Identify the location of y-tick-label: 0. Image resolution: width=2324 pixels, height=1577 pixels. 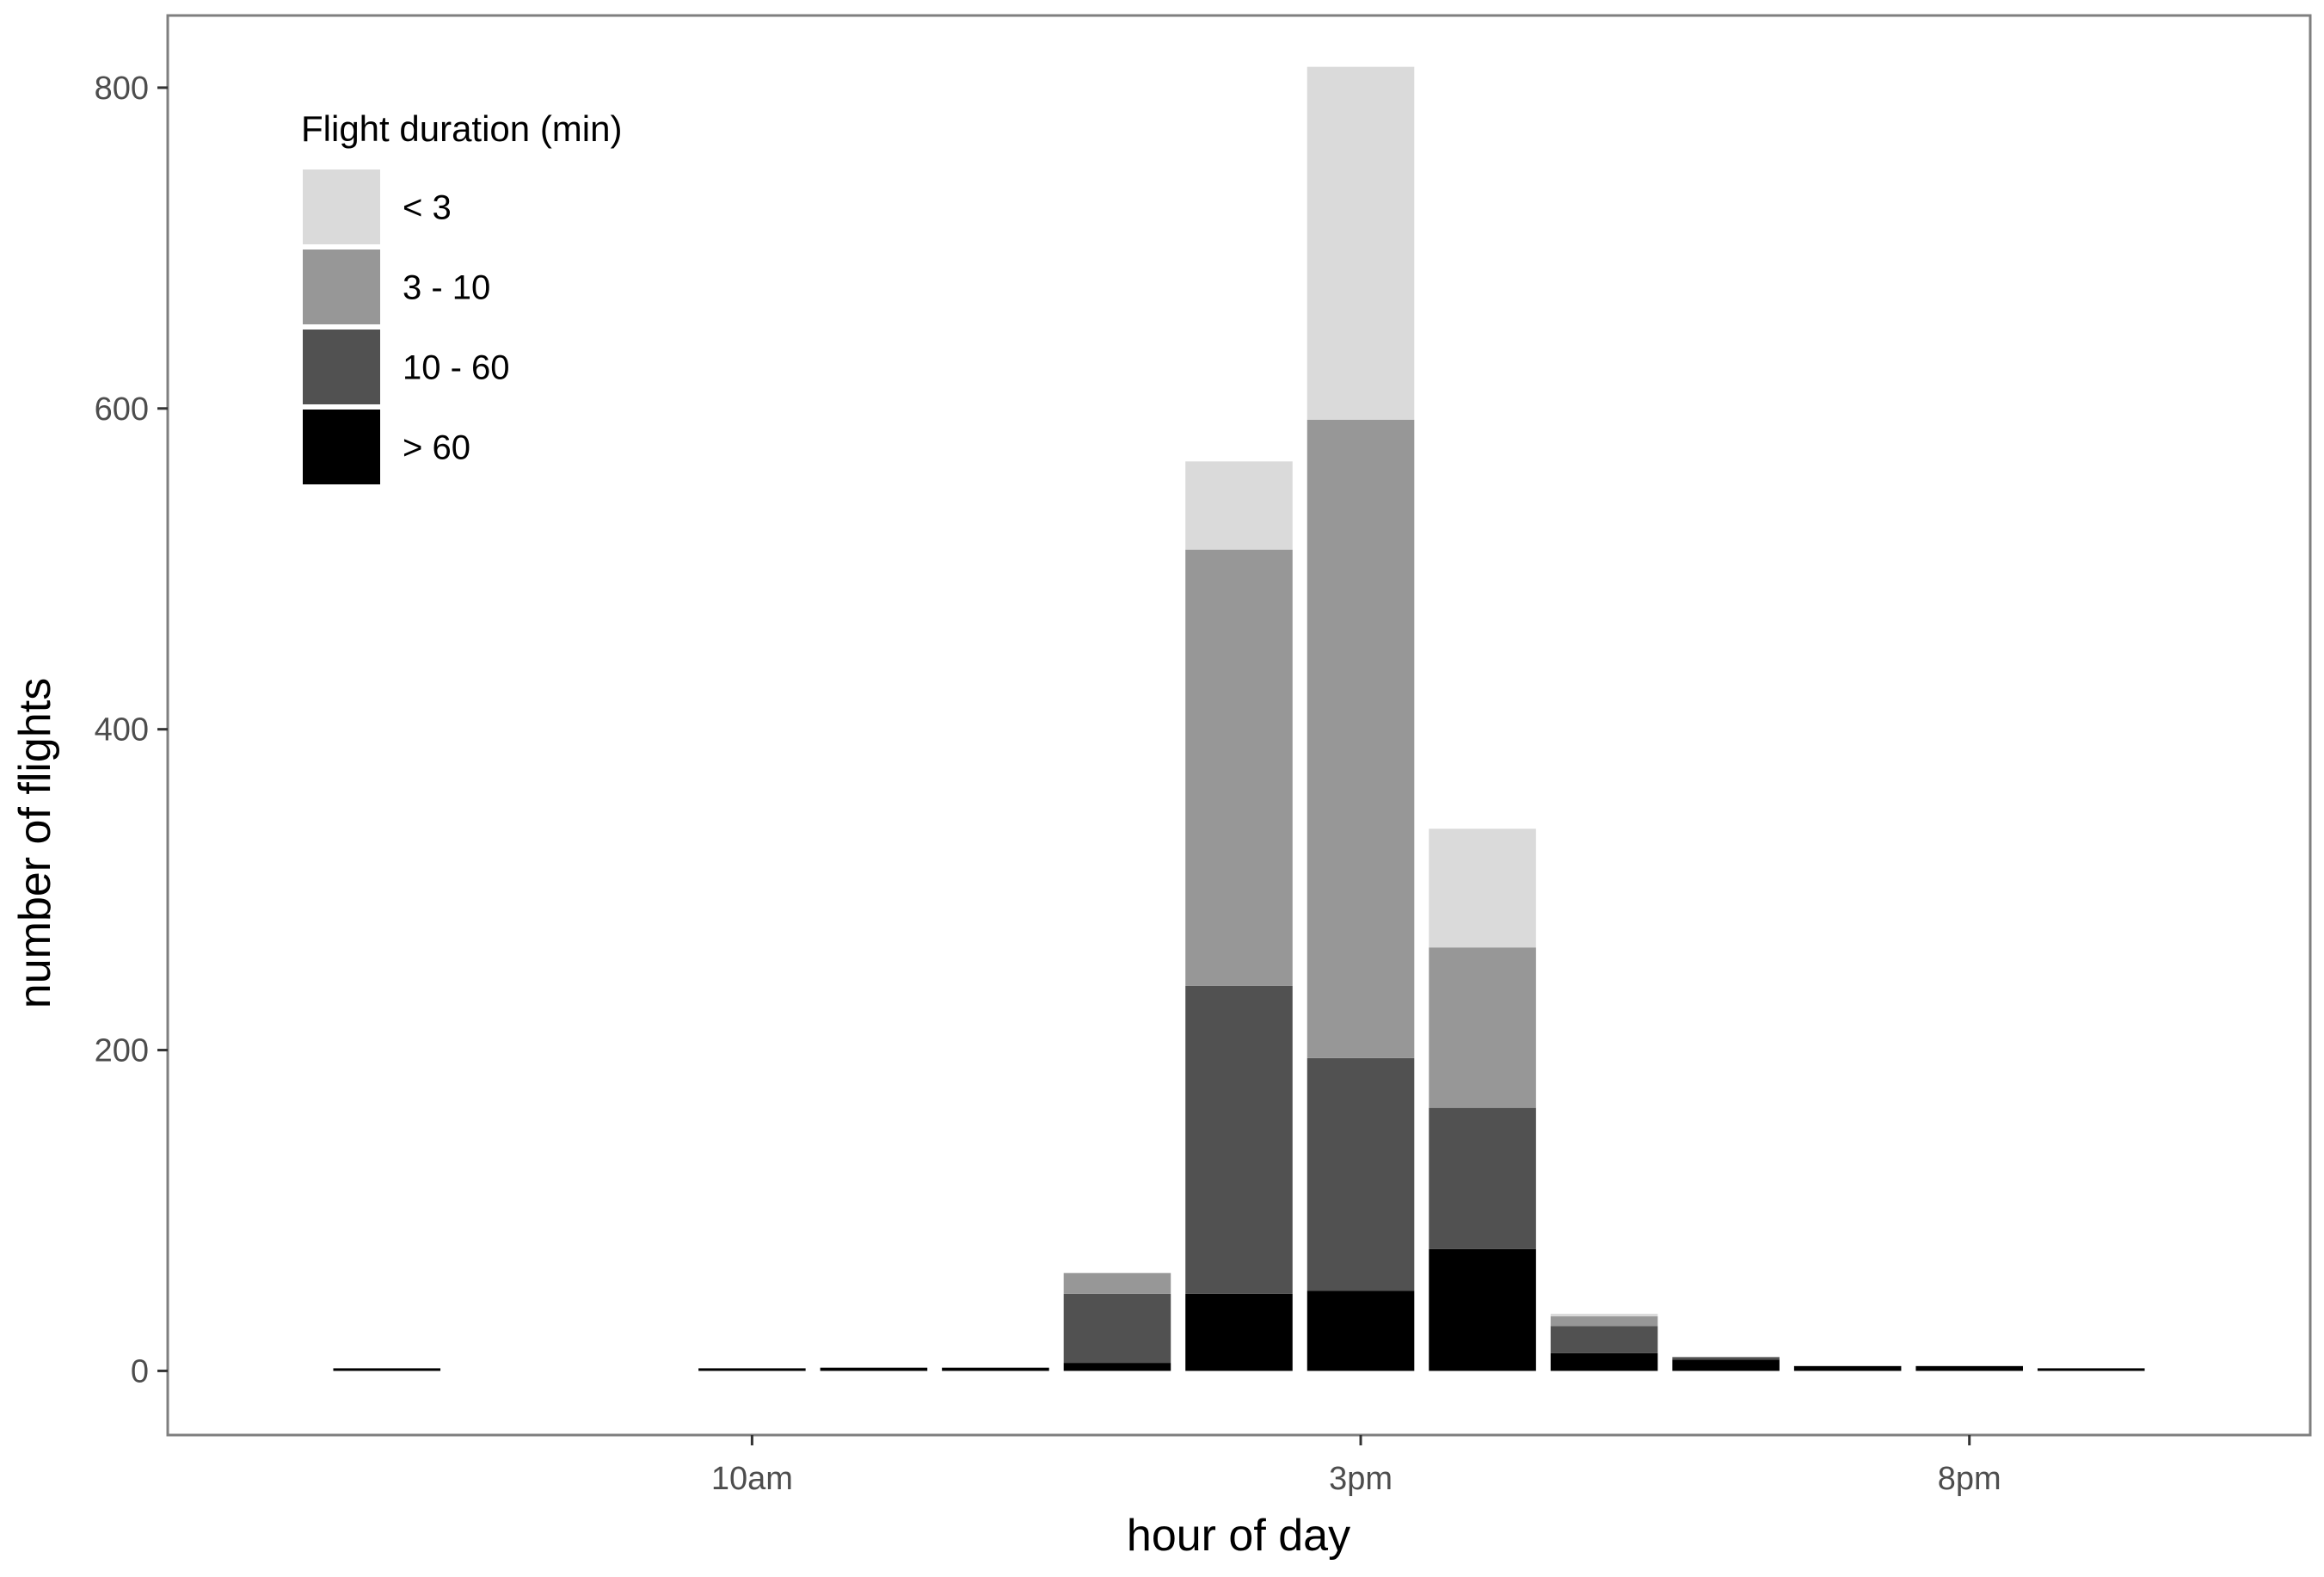
(140, 1371).